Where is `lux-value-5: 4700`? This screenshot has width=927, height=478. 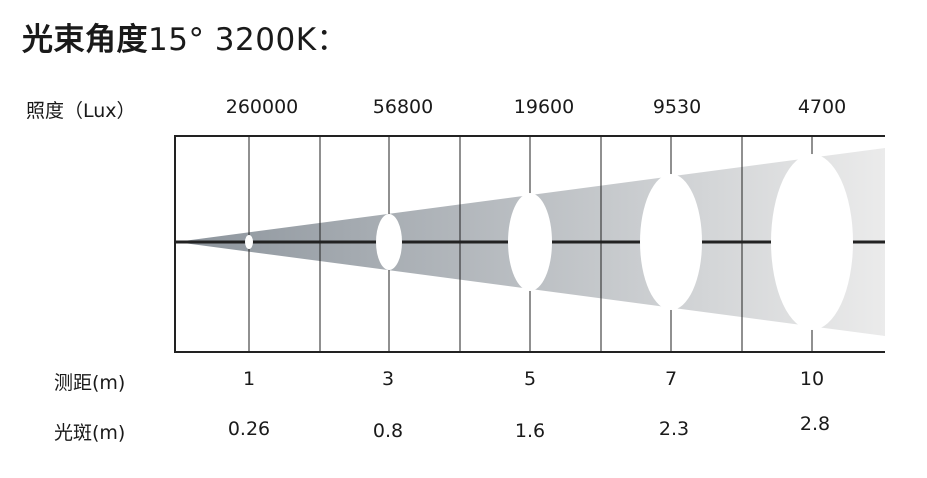
lux-value-5: 4700 is located at coordinates (822, 107).